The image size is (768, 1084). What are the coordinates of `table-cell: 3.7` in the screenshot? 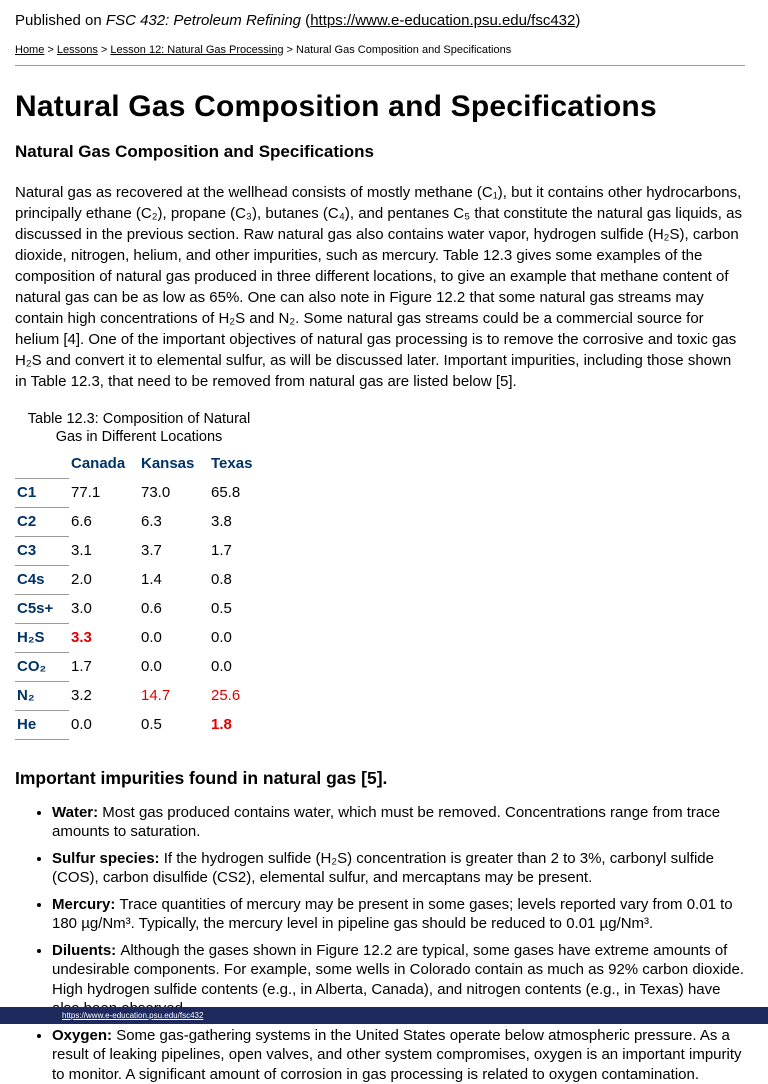 It's located at (174, 550).